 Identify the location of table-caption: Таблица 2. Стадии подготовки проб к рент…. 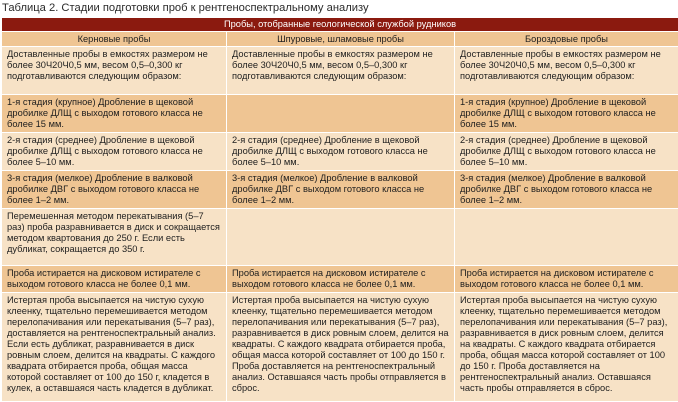
(185, 8).